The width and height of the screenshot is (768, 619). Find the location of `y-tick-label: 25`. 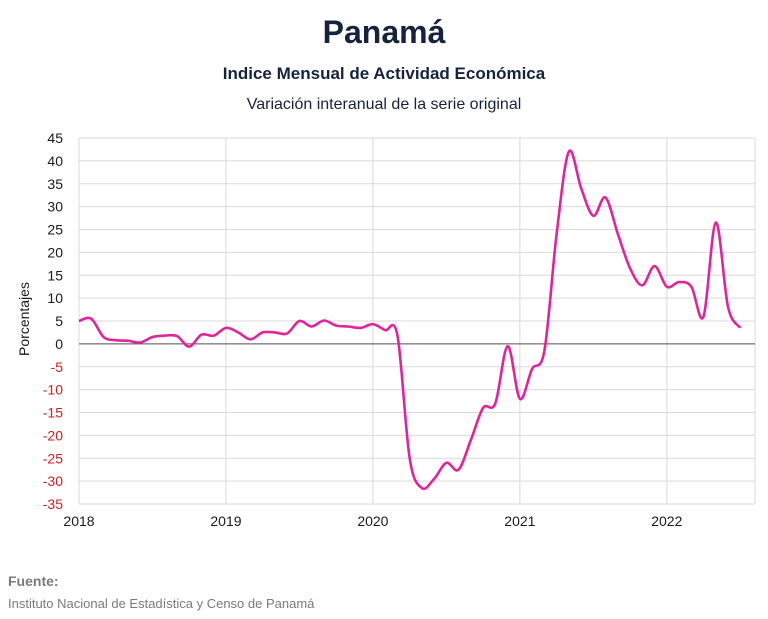

y-tick-label: 25 is located at coordinates (55, 230).